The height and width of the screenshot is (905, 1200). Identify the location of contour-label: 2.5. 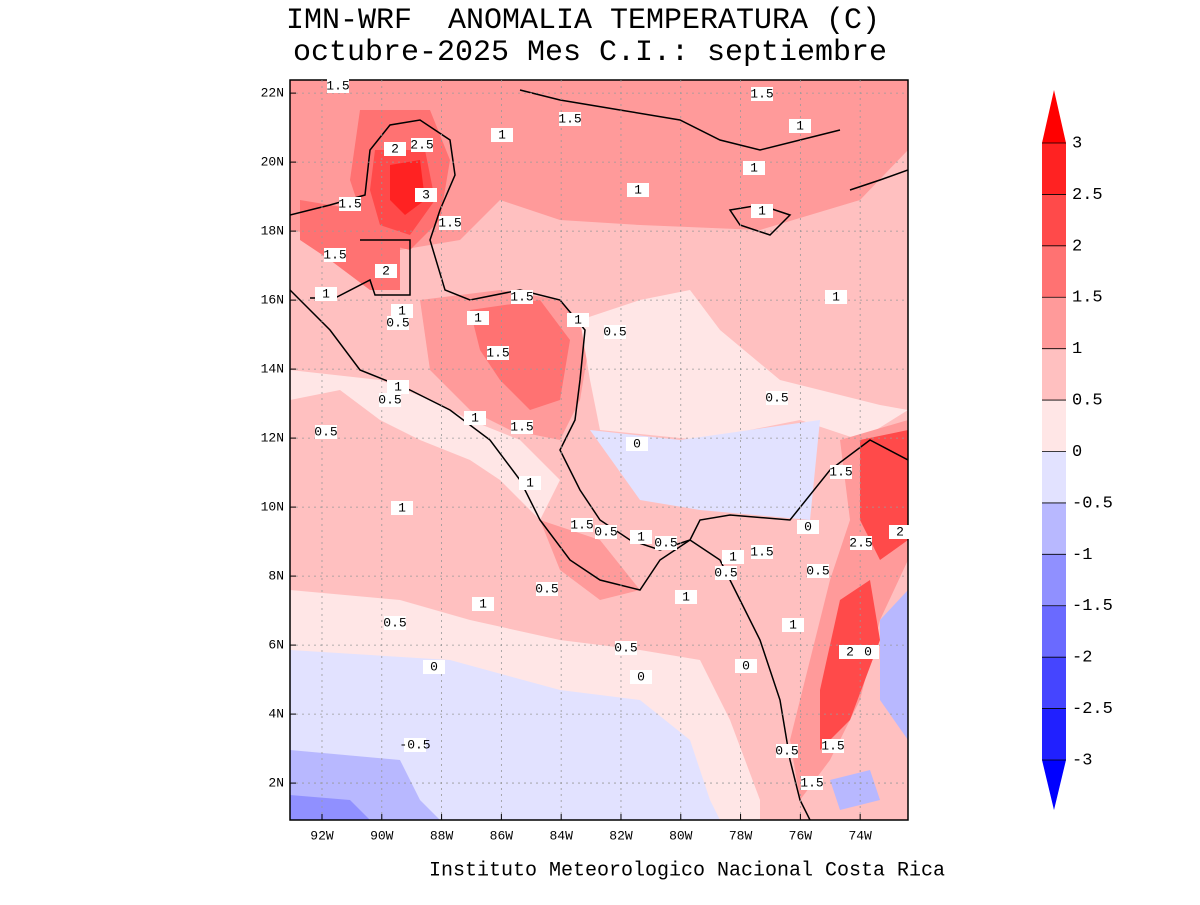
(860, 542).